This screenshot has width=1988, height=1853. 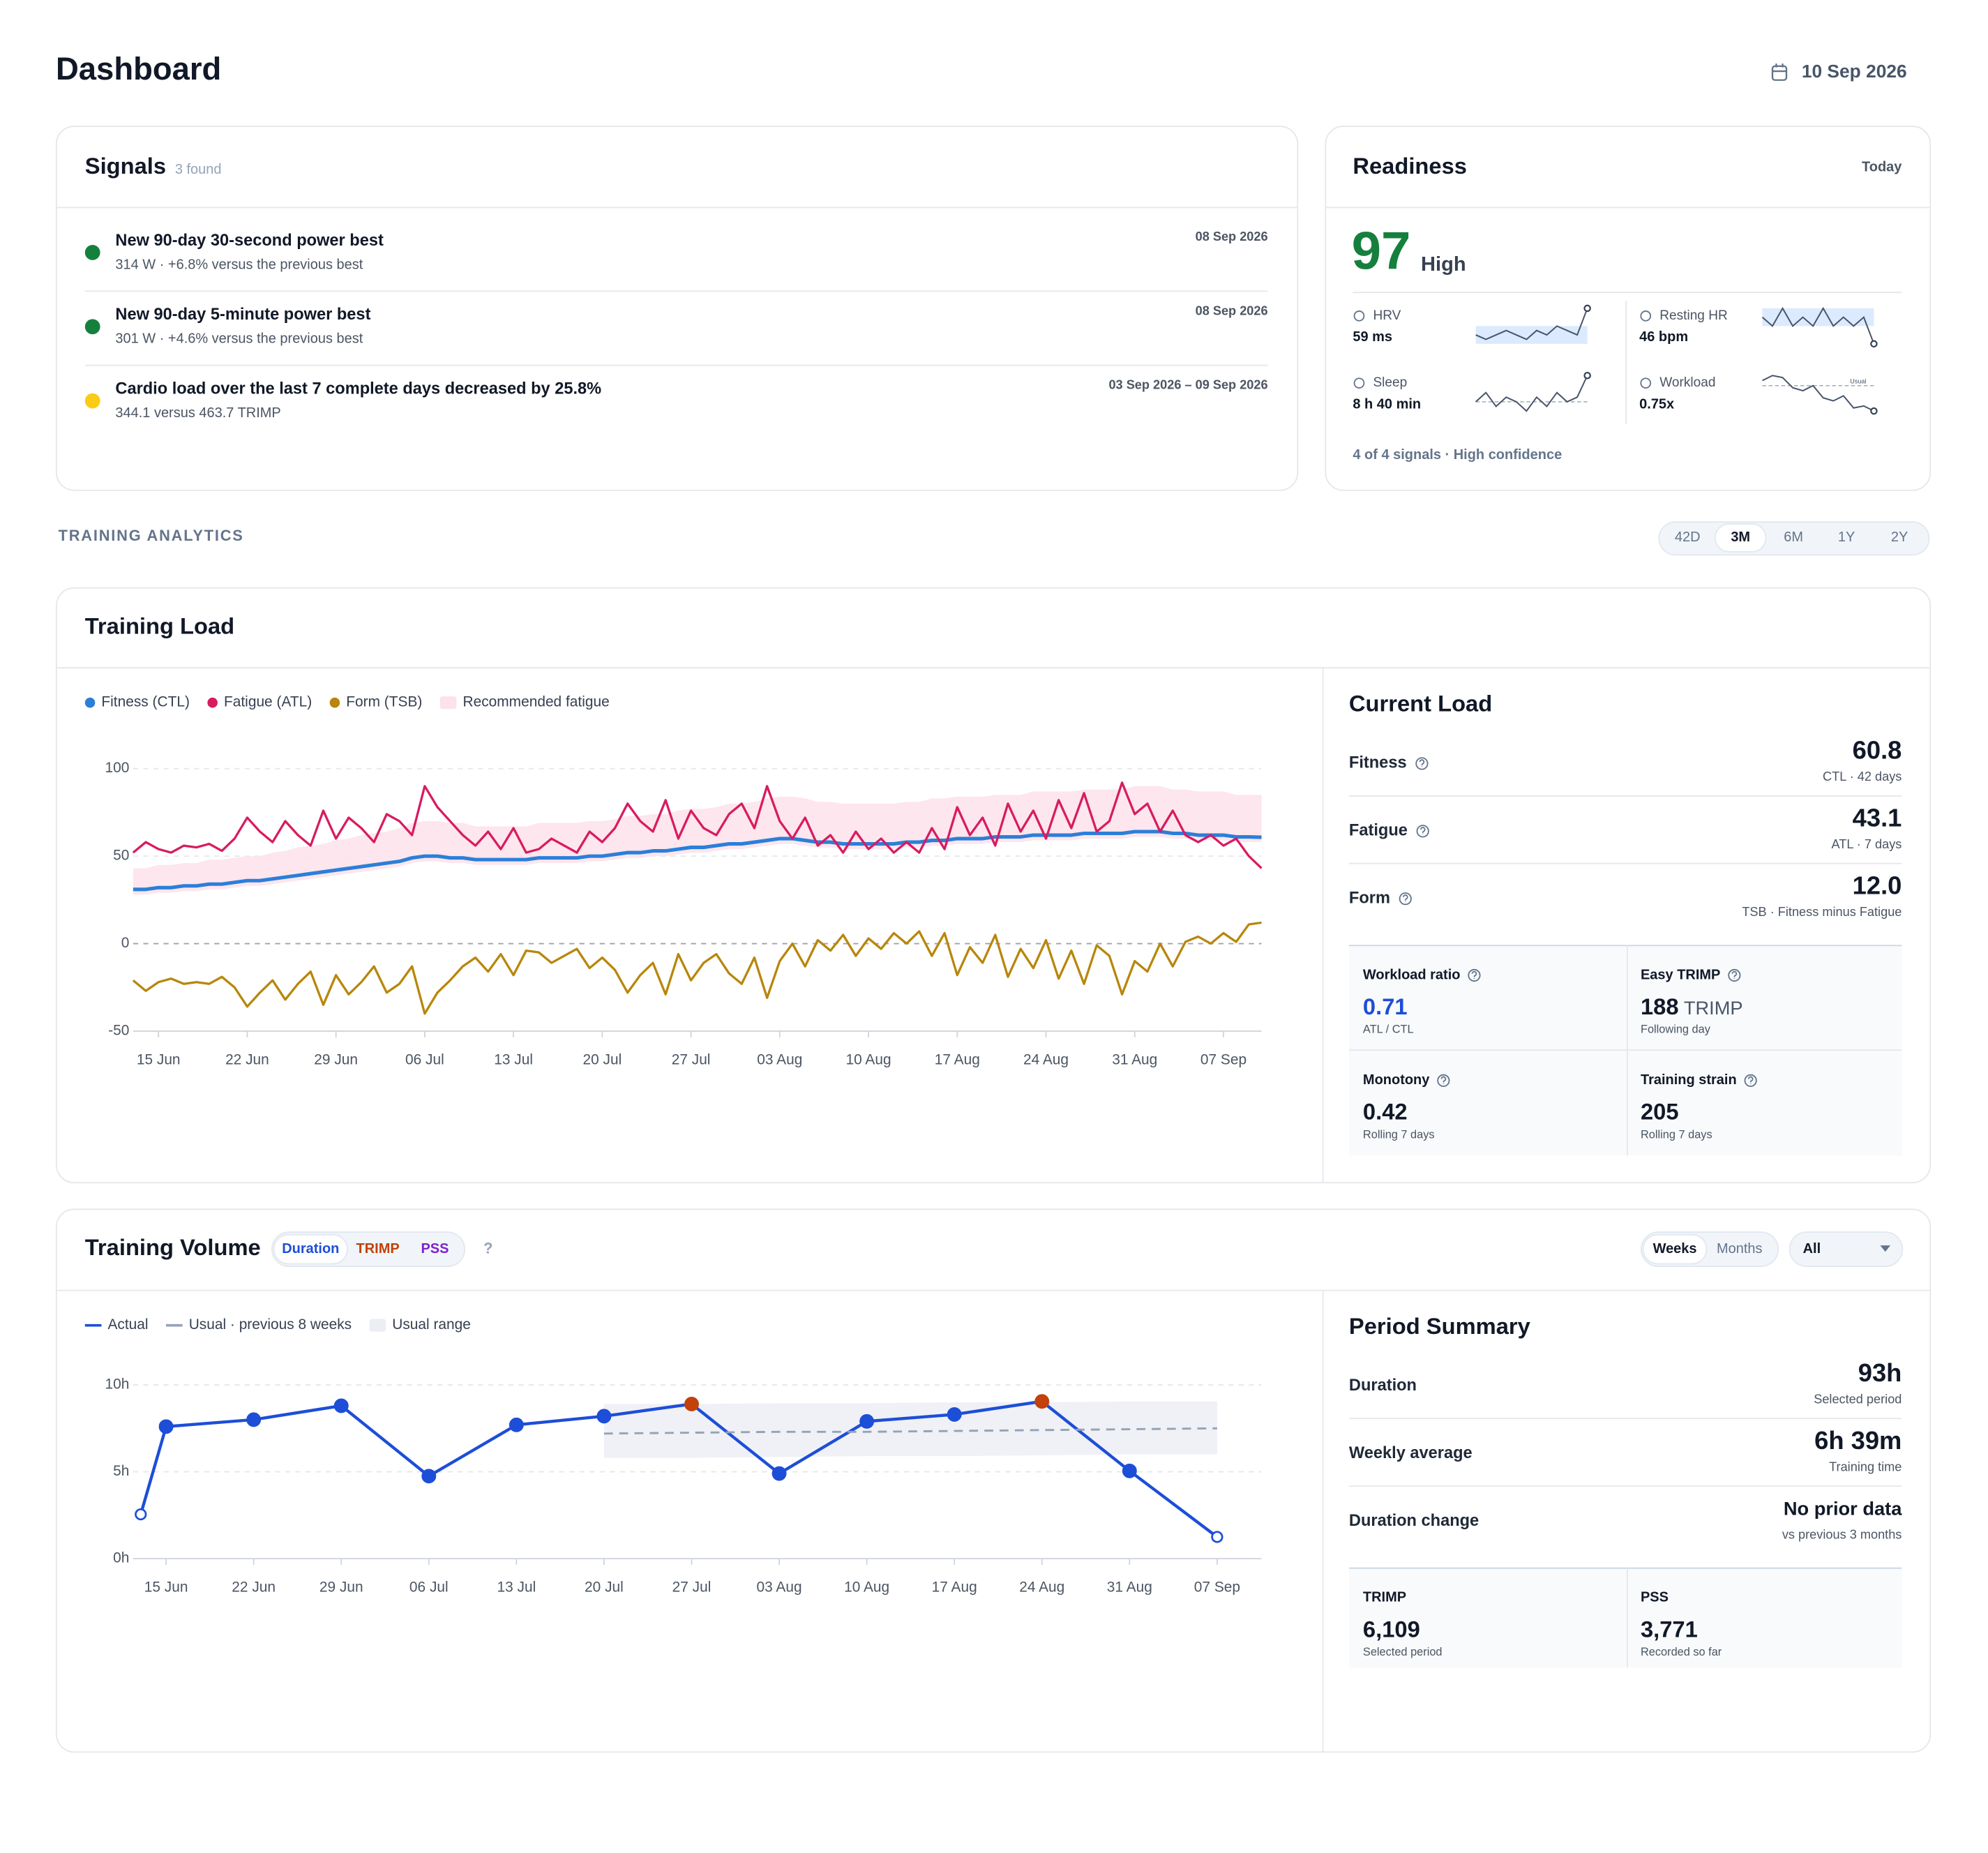 What do you see at coordinates (1669, 1629) in the screenshot?
I see `cell-value: 3,771` at bounding box center [1669, 1629].